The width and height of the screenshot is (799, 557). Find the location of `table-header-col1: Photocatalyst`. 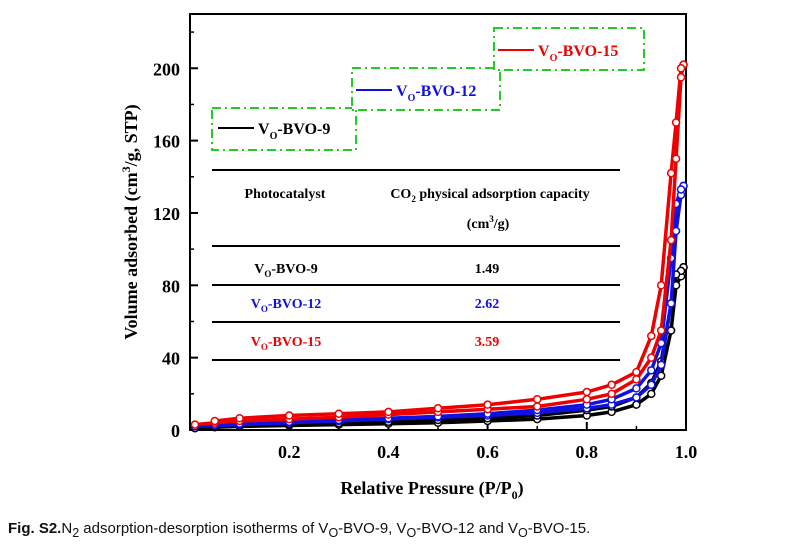

table-header-col1: Photocatalyst is located at coordinates (285, 194).